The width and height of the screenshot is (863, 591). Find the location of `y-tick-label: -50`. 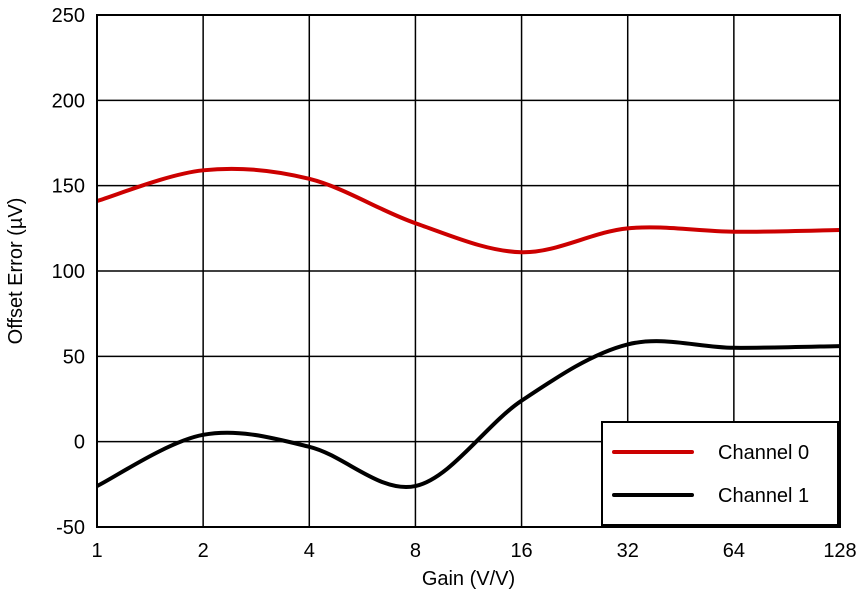

y-tick-label: -50 is located at coordinates (70, 528).